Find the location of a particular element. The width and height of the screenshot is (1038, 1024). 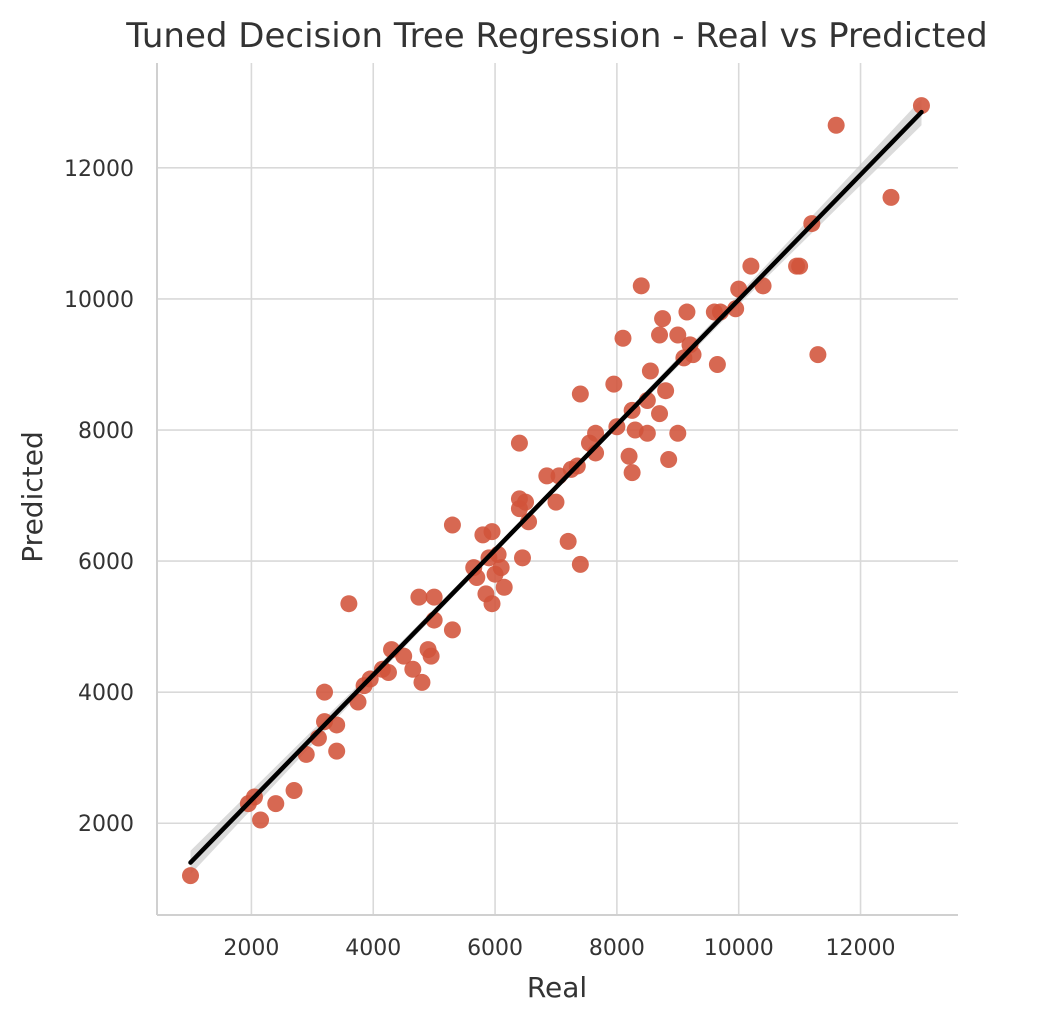

y-tick-label: 10000 is located at coordinates (99, 300).